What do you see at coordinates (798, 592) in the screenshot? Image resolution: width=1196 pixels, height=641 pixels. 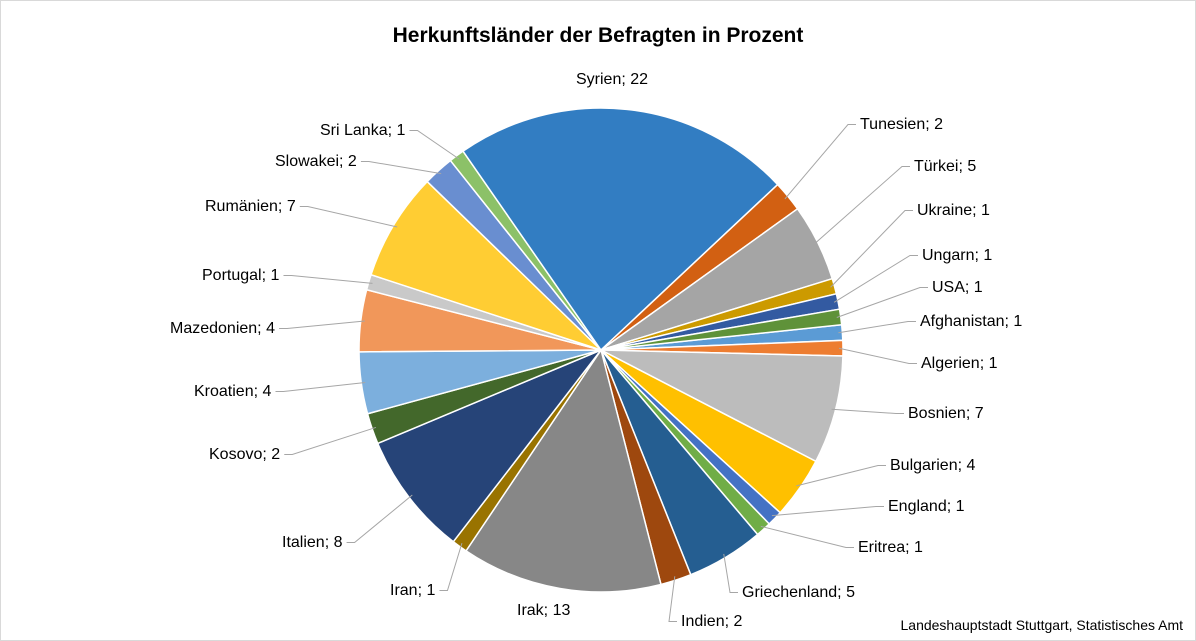 I see `data-label: Griechenland; 5` at bounding box center [798, 592].